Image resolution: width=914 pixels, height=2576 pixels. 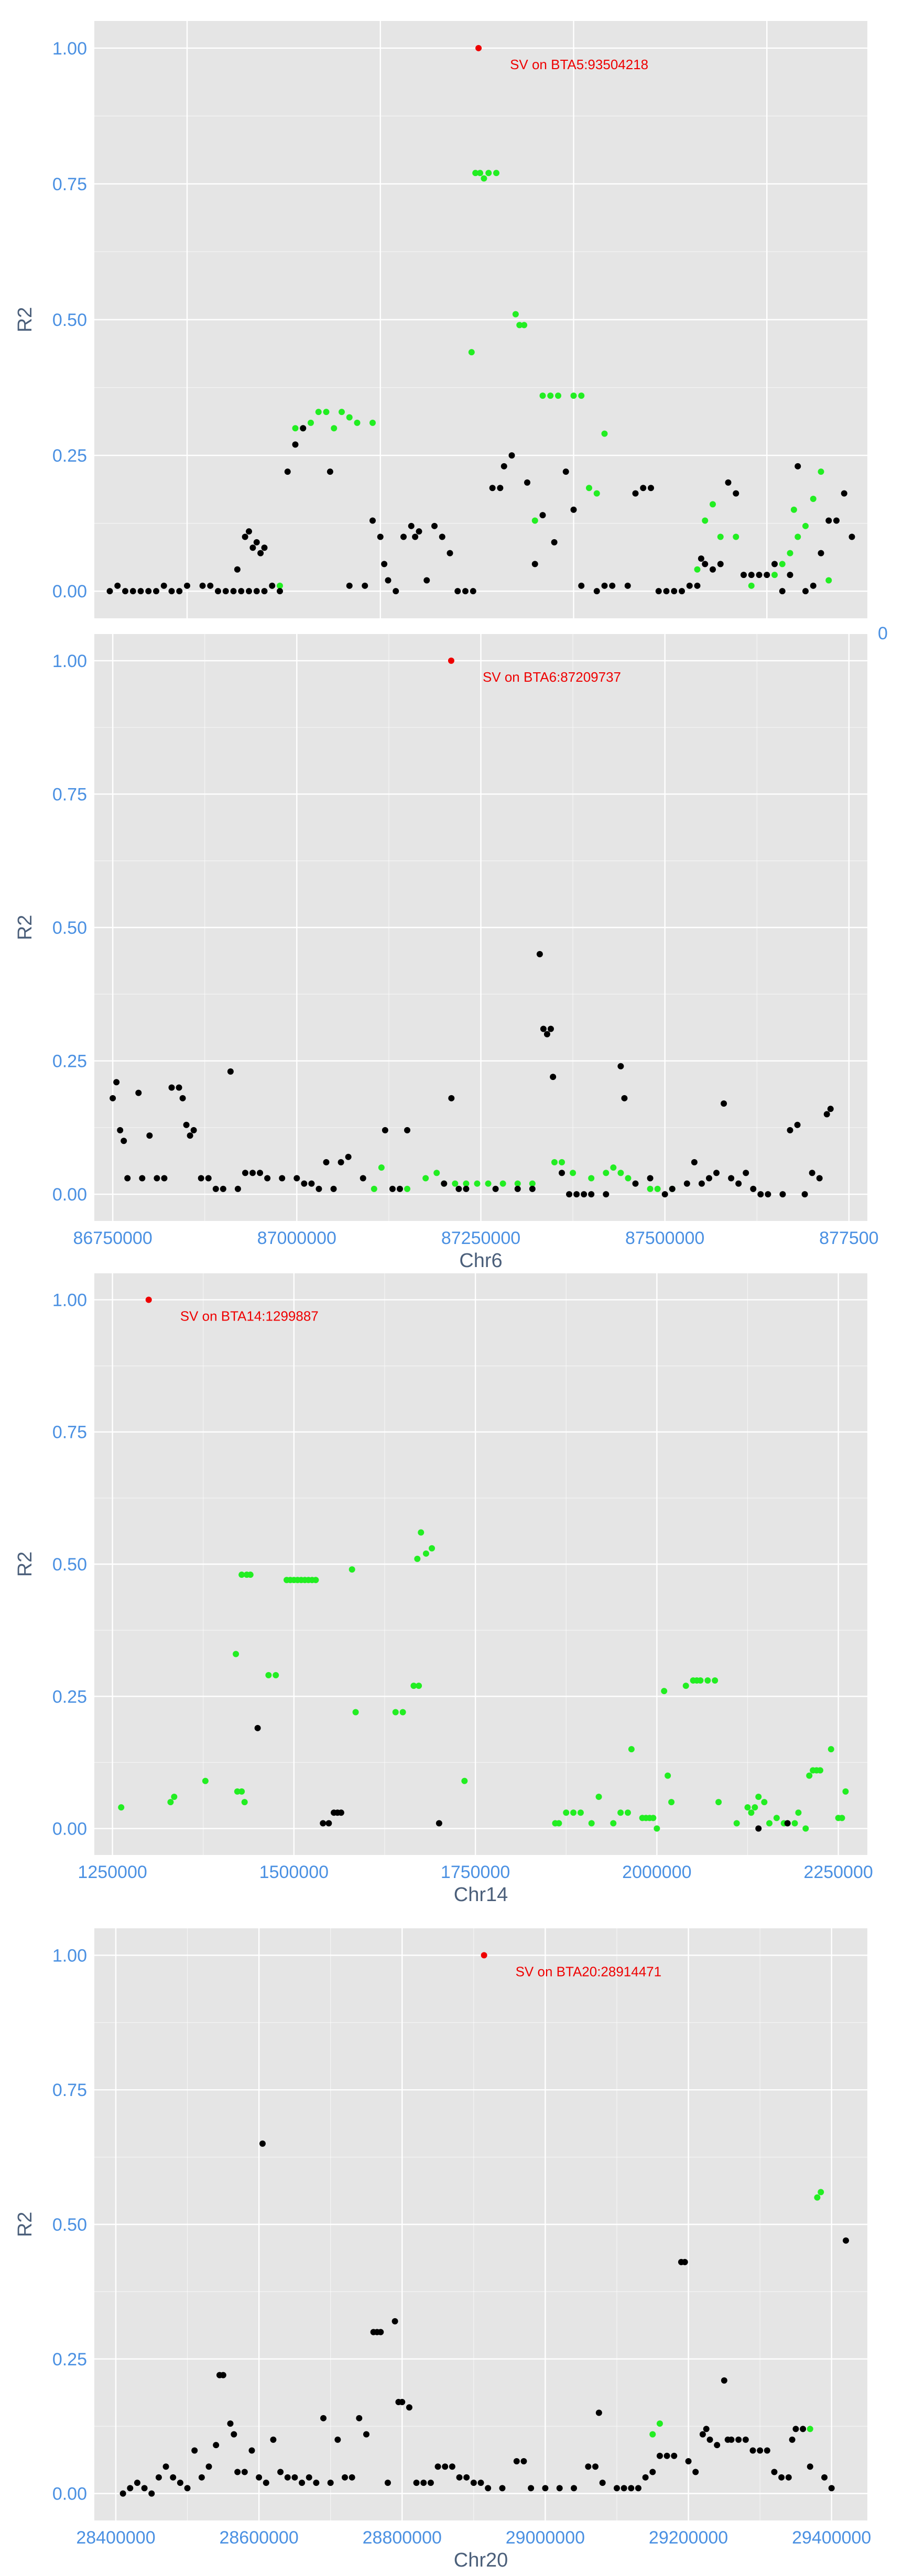 What do you see at coordinates (250, 1316) in the screenshot?
I see `sv-annotation: SV on BTA14:1299887` at bounding box center [250, 1316].